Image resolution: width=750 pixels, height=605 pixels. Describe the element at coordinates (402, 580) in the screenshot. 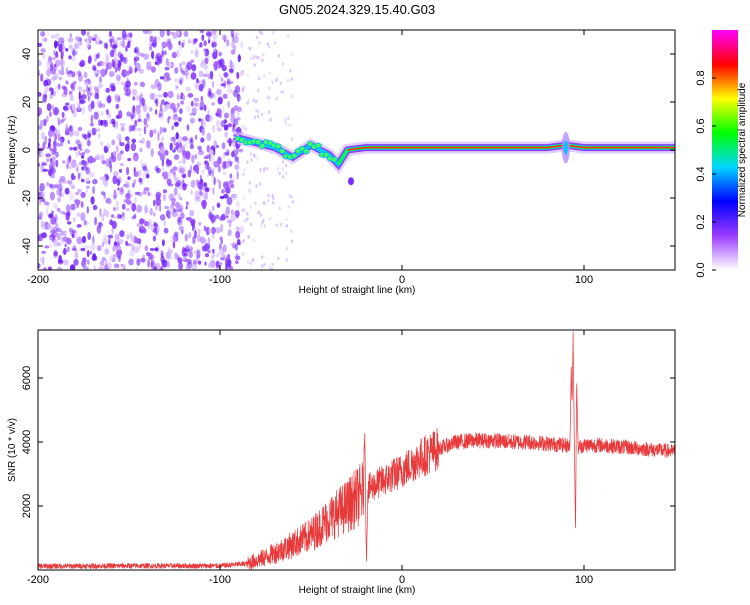

I see `x-tick-label: 0` at that location.